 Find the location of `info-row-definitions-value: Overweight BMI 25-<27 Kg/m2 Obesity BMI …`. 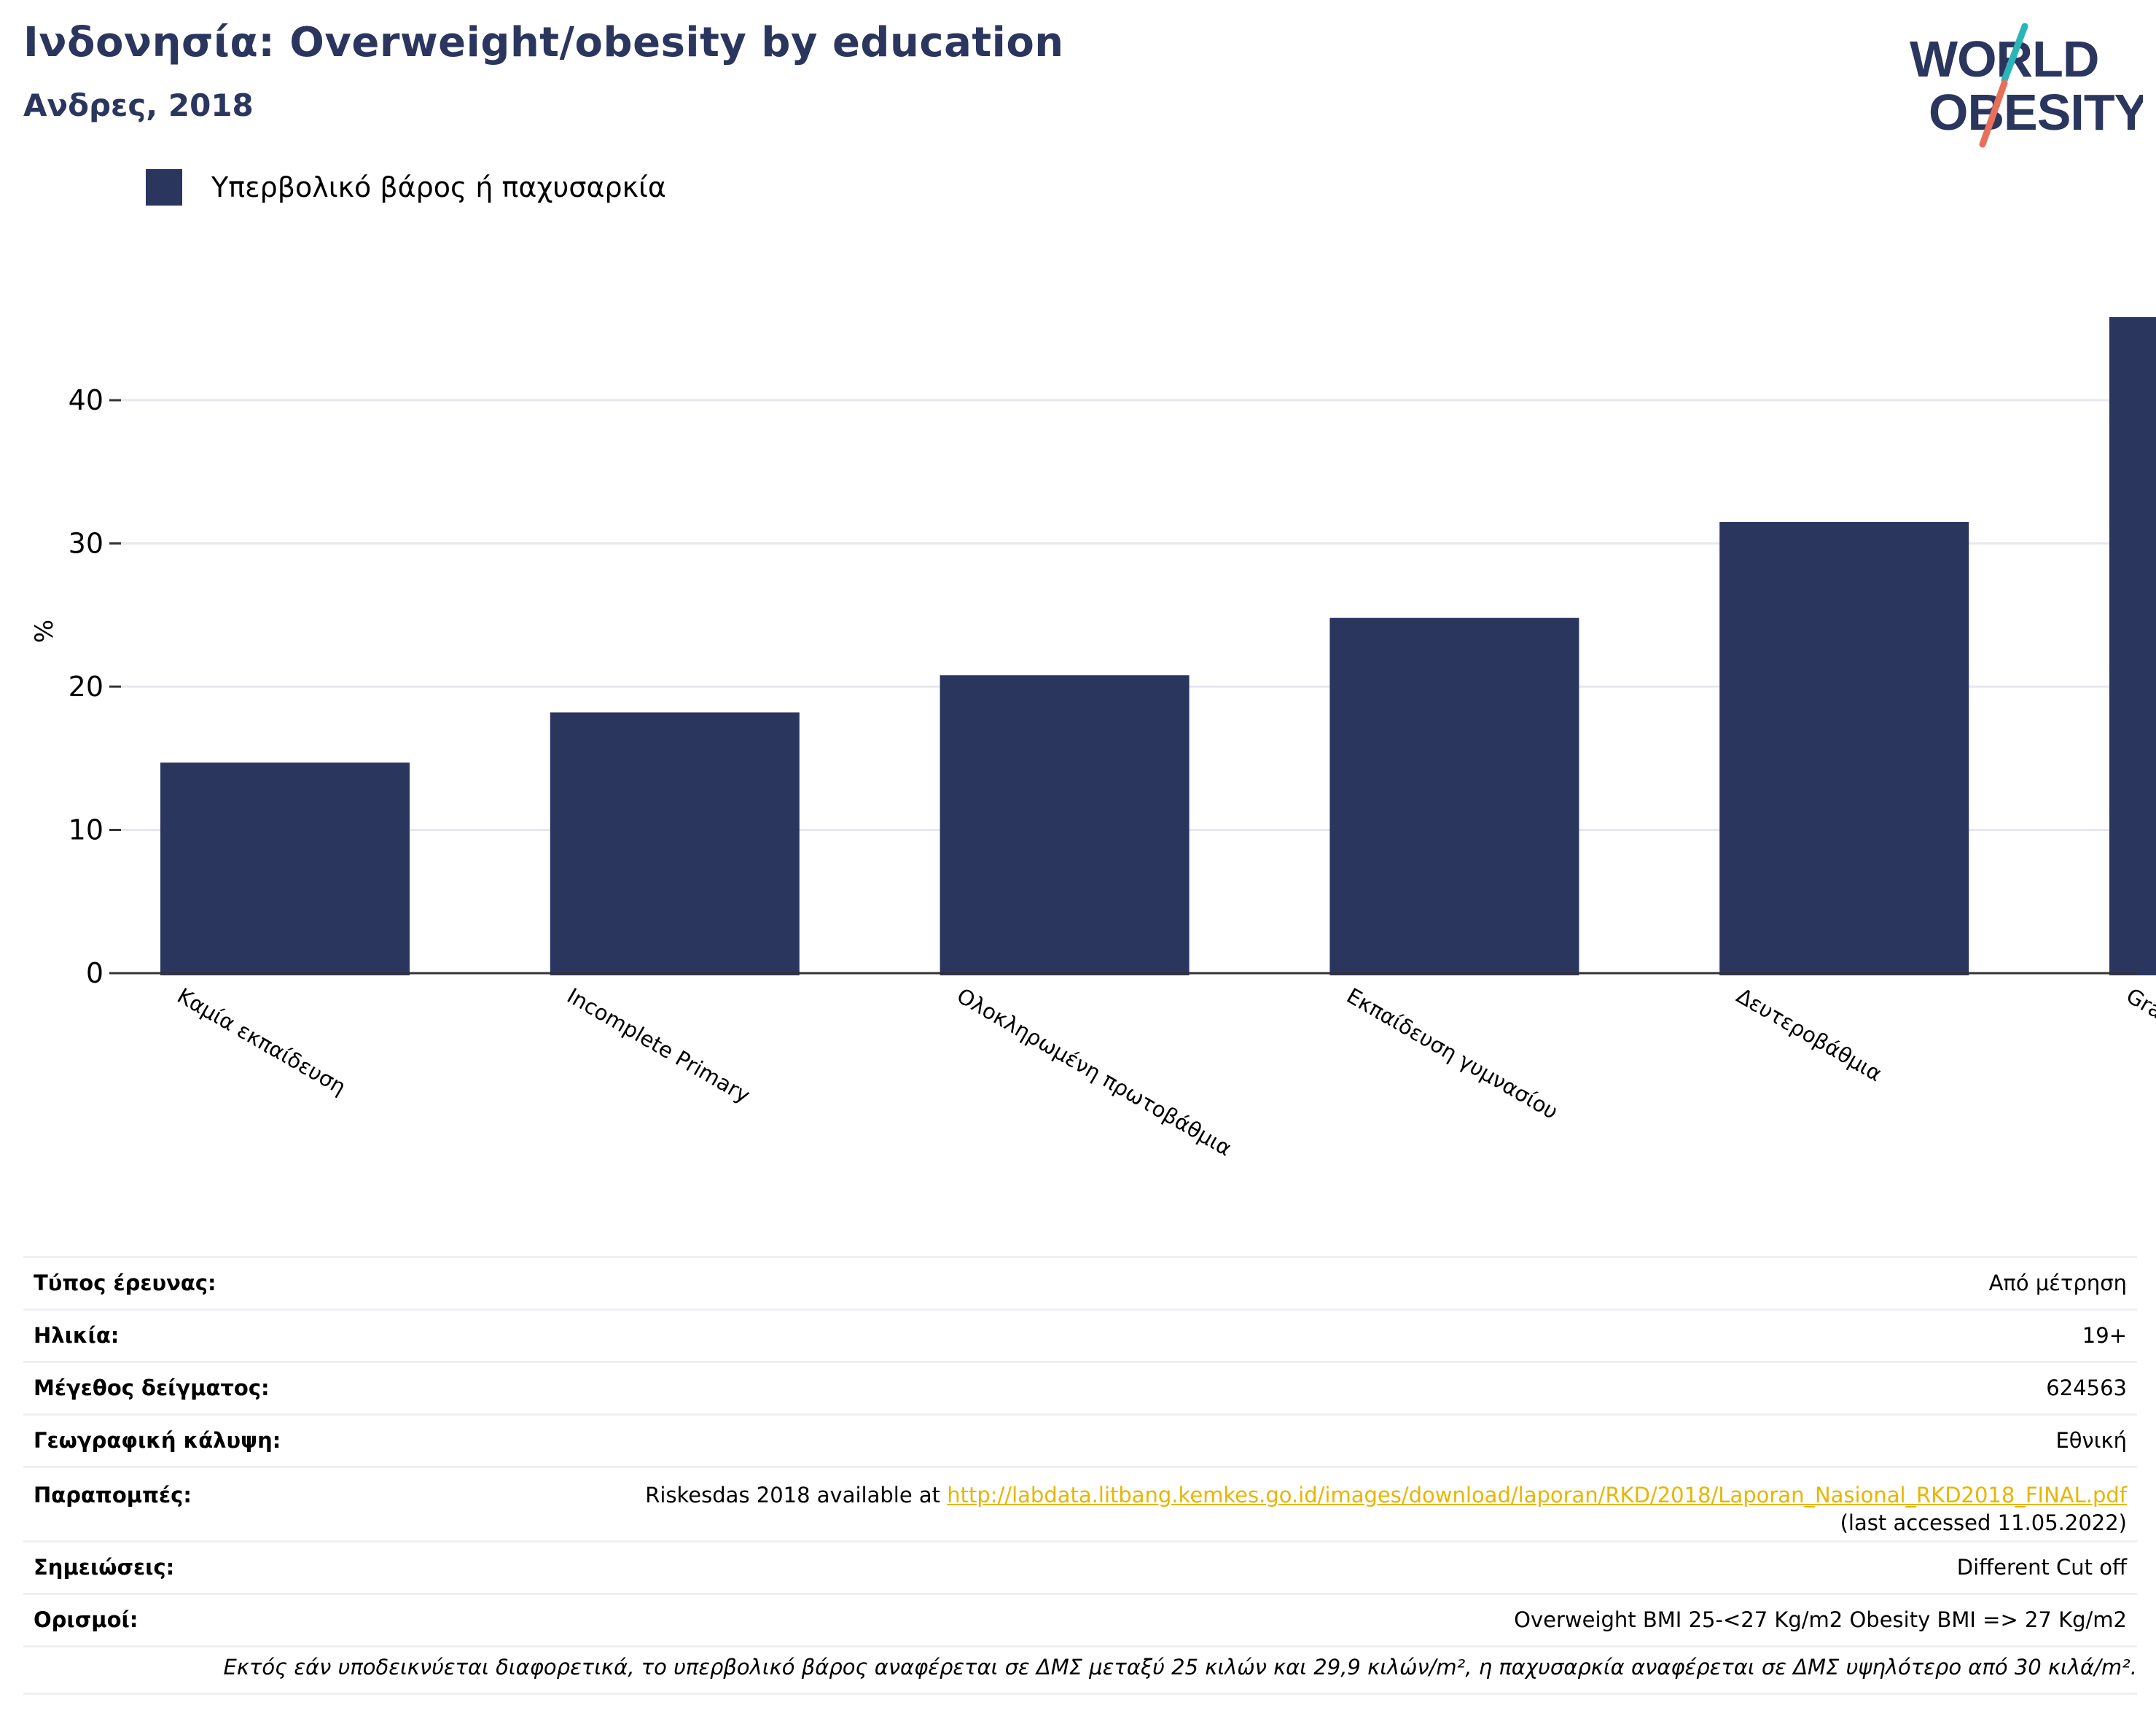

info-row-definitions-value: Overweight BMI 25-<27 Kg/m2 Obesity BMI … is located at coordinates (1309, 1620).